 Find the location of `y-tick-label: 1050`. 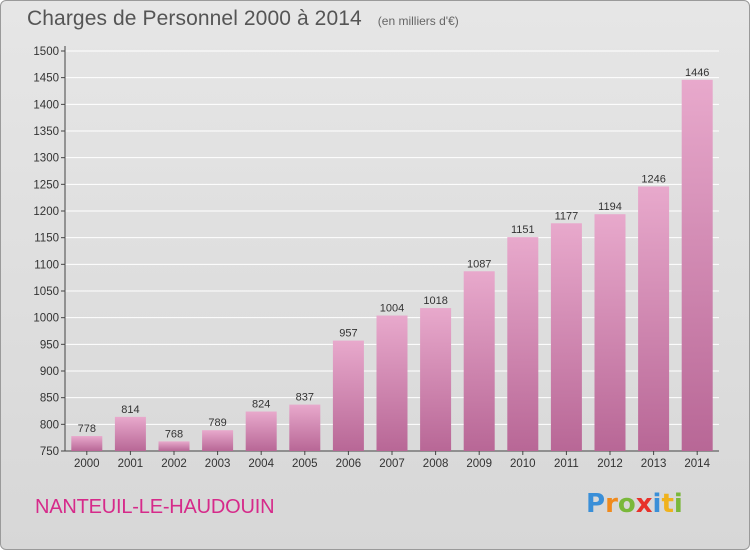

y-tick-label: 1050 is located at coordinates (46, 292).